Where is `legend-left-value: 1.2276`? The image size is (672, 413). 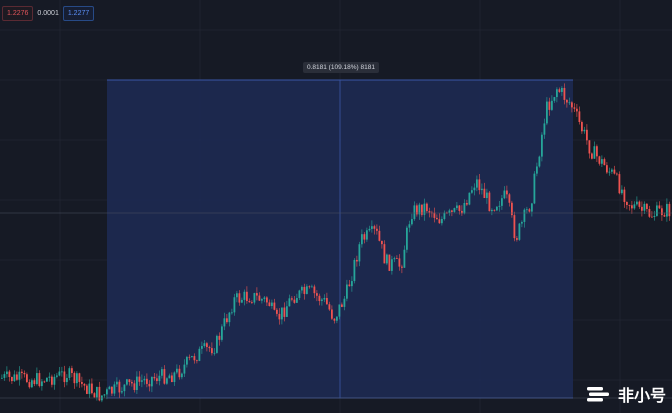 legend-left-value: 1.2276 is located at coordinates (18, 13).